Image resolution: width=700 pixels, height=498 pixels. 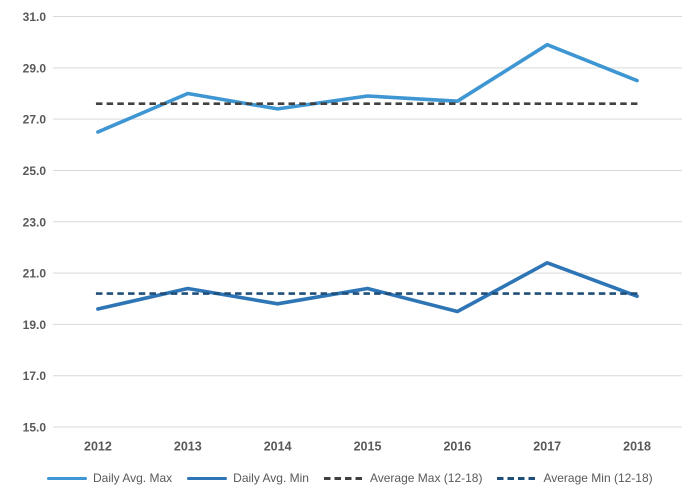 What do you see at coordinates (278, 447) in the screenshot?
I see `x-tick-label: 2014` at bounding box center [278, 447].